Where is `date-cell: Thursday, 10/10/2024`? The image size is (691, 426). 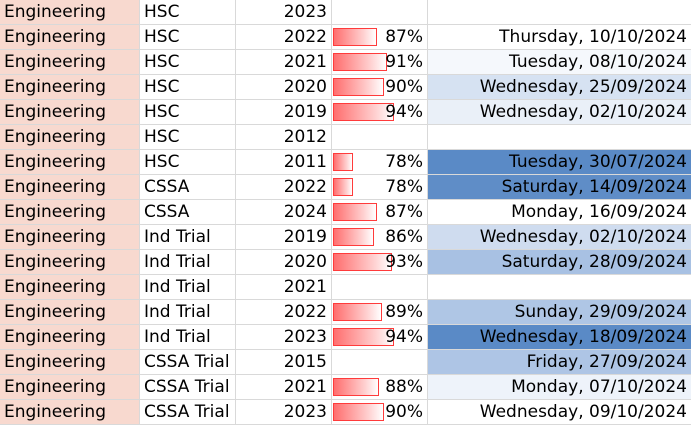 date-cell: Thursday, 10/10/2024 is located at coordinates (559, 37).